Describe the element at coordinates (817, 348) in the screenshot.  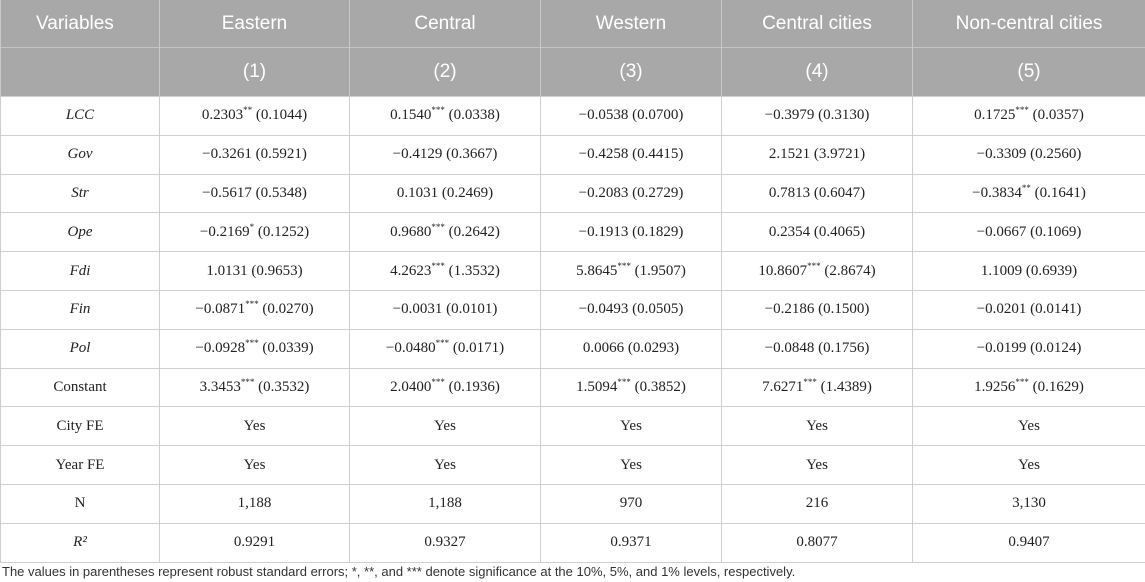
I see `table-cell: −0.0848 (0.1756)` at that location.